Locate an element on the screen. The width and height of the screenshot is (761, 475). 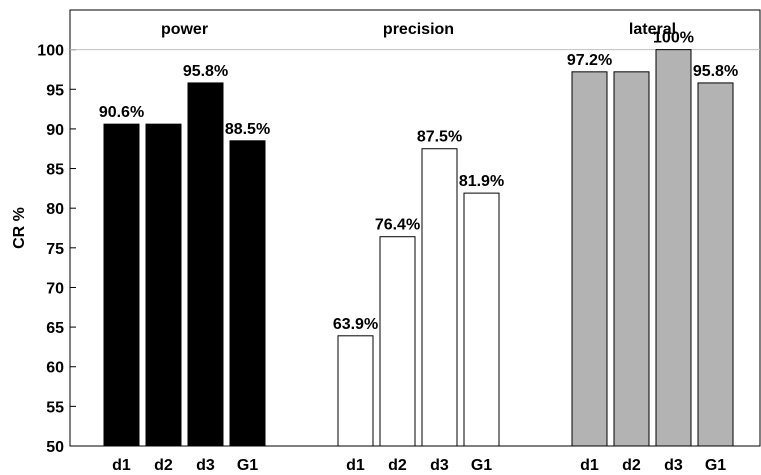
bar-power-d3 is located at coordinates (205, 264).